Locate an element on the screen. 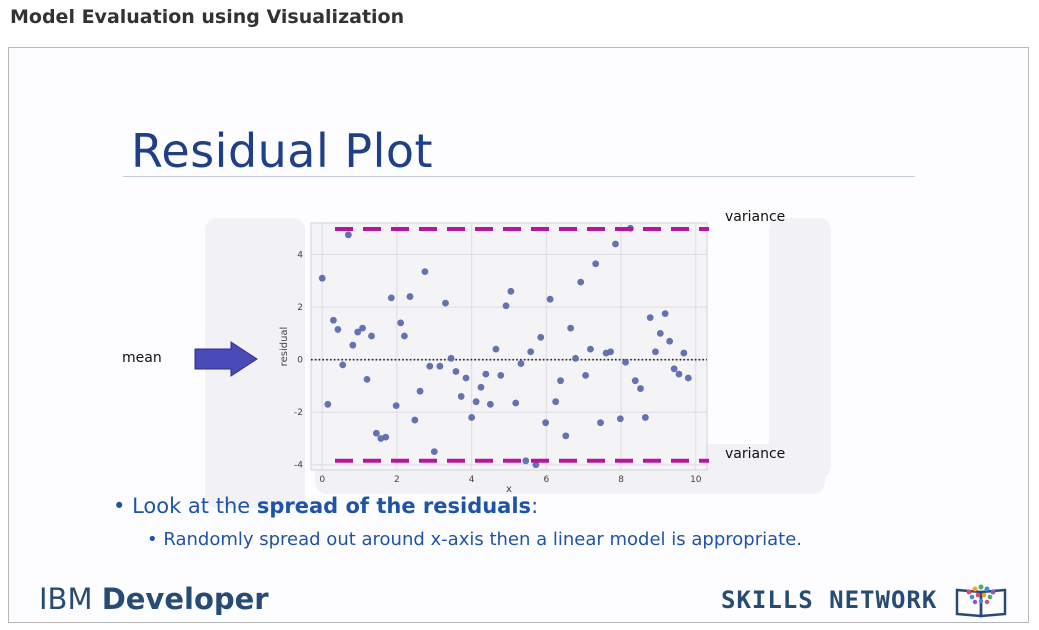  y-tick-label: 0 is located at coordinates (300, 361).